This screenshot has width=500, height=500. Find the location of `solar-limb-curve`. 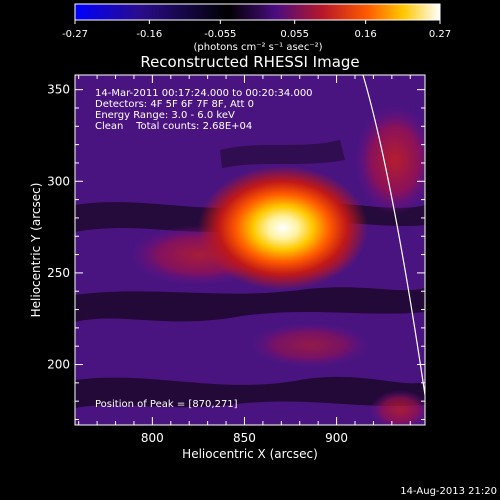

solar-limb-curve is located at coordinates (393, 235).